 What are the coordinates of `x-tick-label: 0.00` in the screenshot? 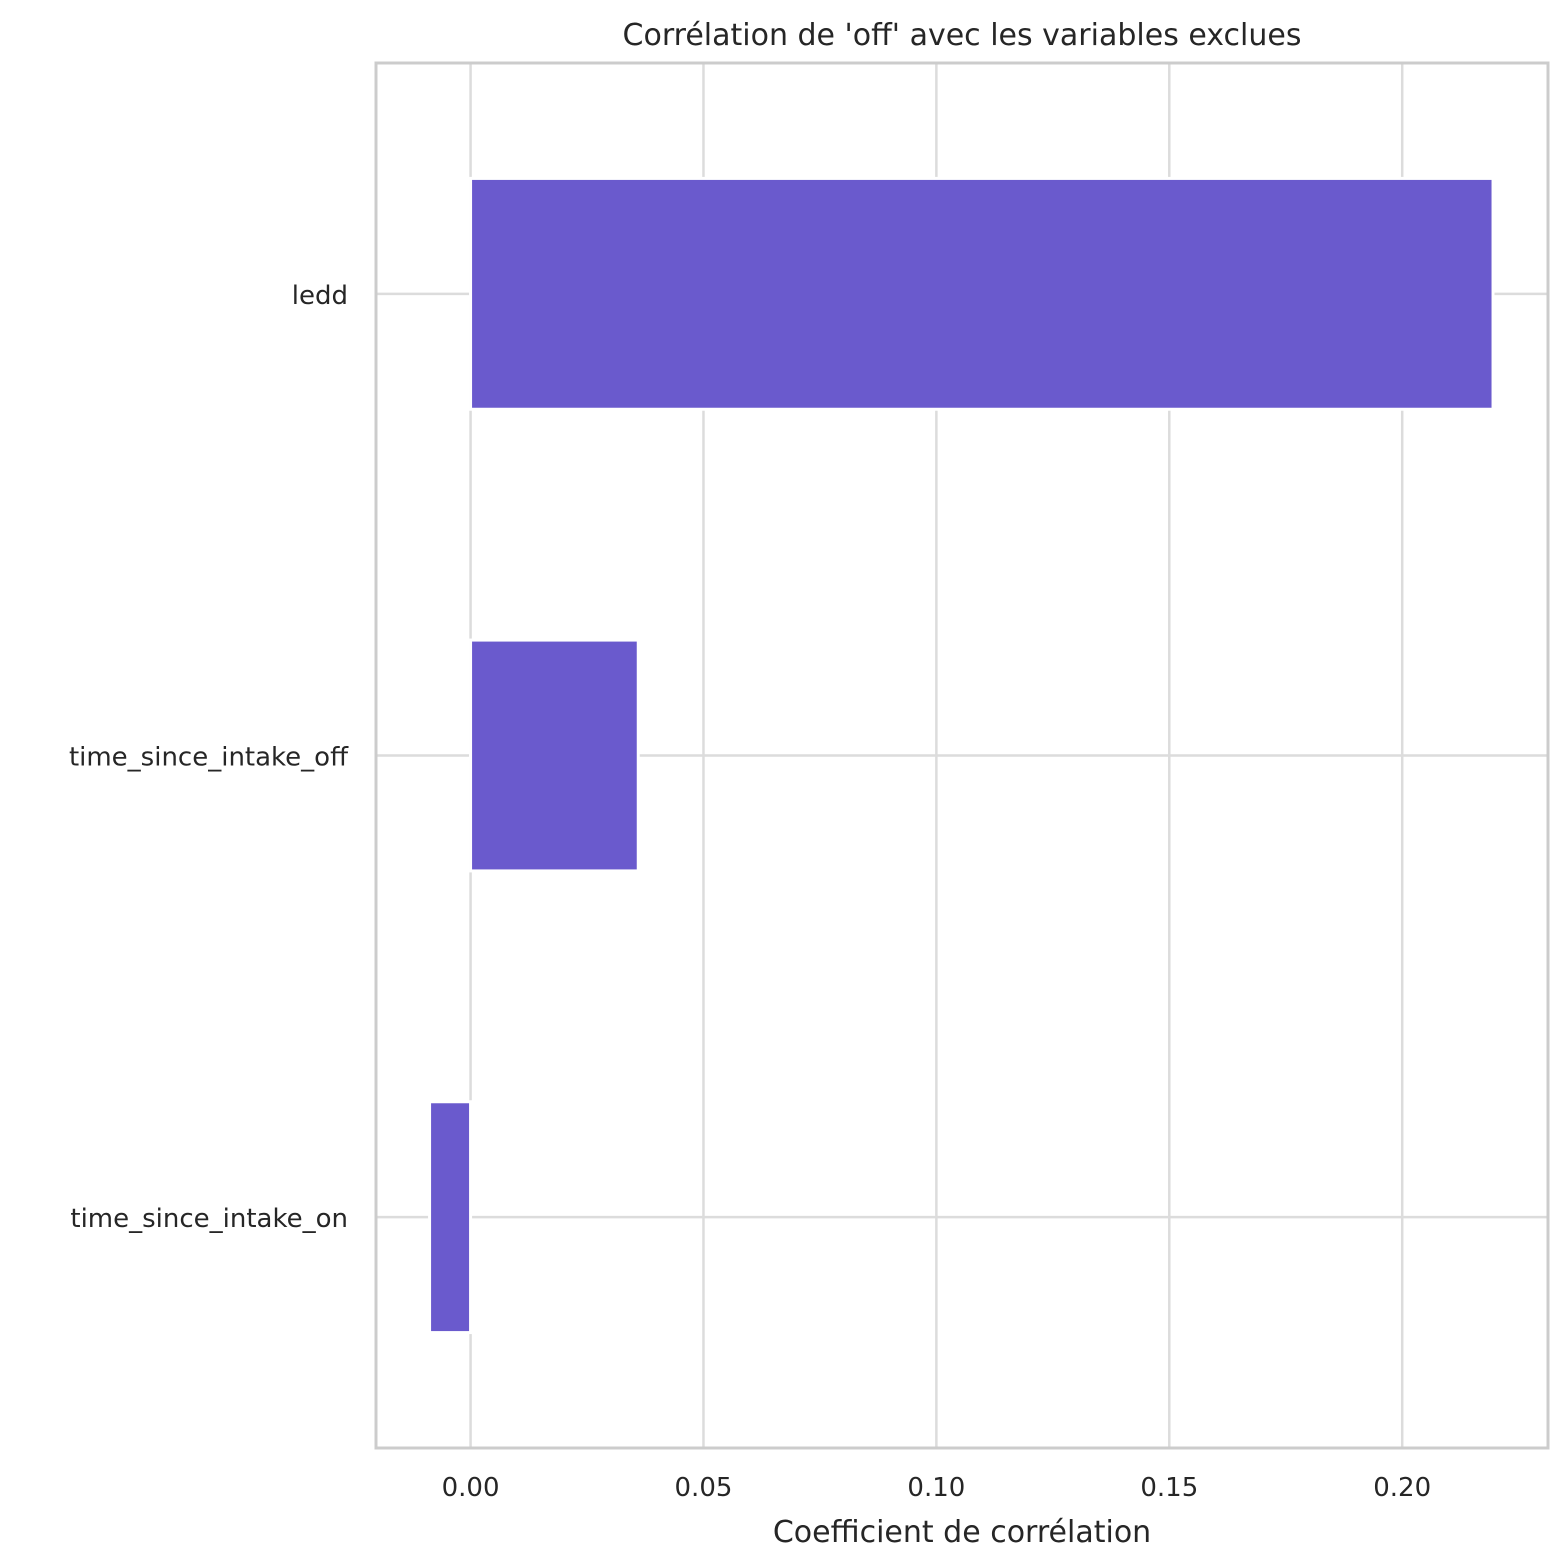 It's located at (471, 1488).